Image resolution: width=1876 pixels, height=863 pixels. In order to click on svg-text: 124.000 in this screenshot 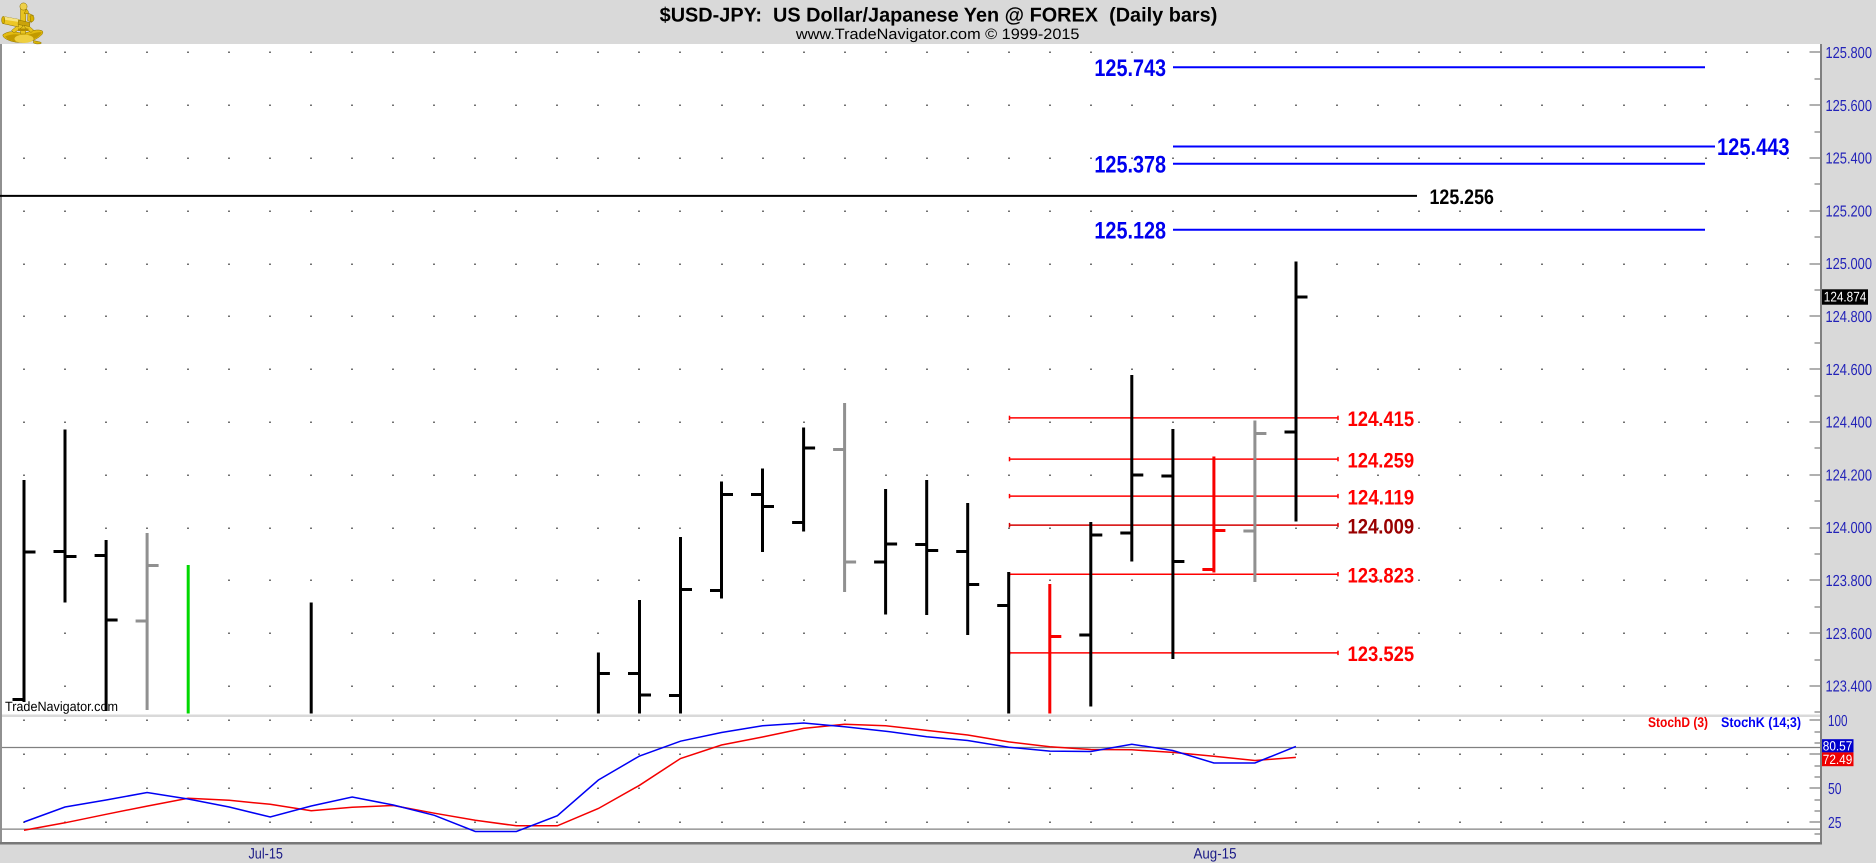, I will do `click(1849, 528)`.